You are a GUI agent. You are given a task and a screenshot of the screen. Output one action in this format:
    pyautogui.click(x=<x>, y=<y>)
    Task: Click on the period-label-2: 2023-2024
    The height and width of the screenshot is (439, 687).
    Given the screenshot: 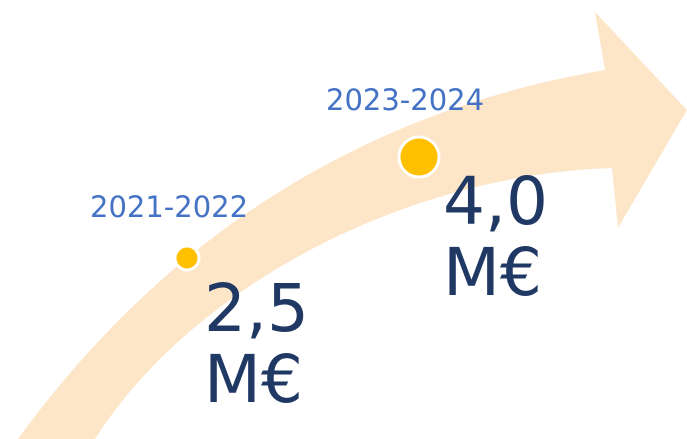 What is the action you would take?
    pyautogui.click(x=405, y=100)
    